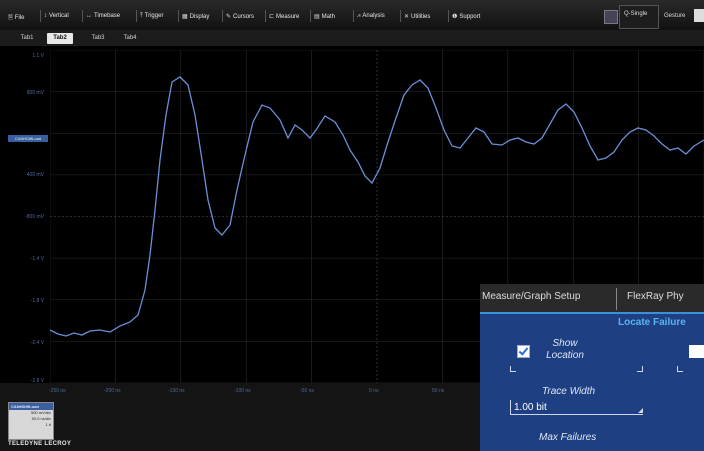 Image resolution: width=704 pixels, height=451 pixels. What do you see at coordinates (37, 381) in the screenshot?
I see `y-axis-label: -2.8 V` at bounding box center [37, 381].